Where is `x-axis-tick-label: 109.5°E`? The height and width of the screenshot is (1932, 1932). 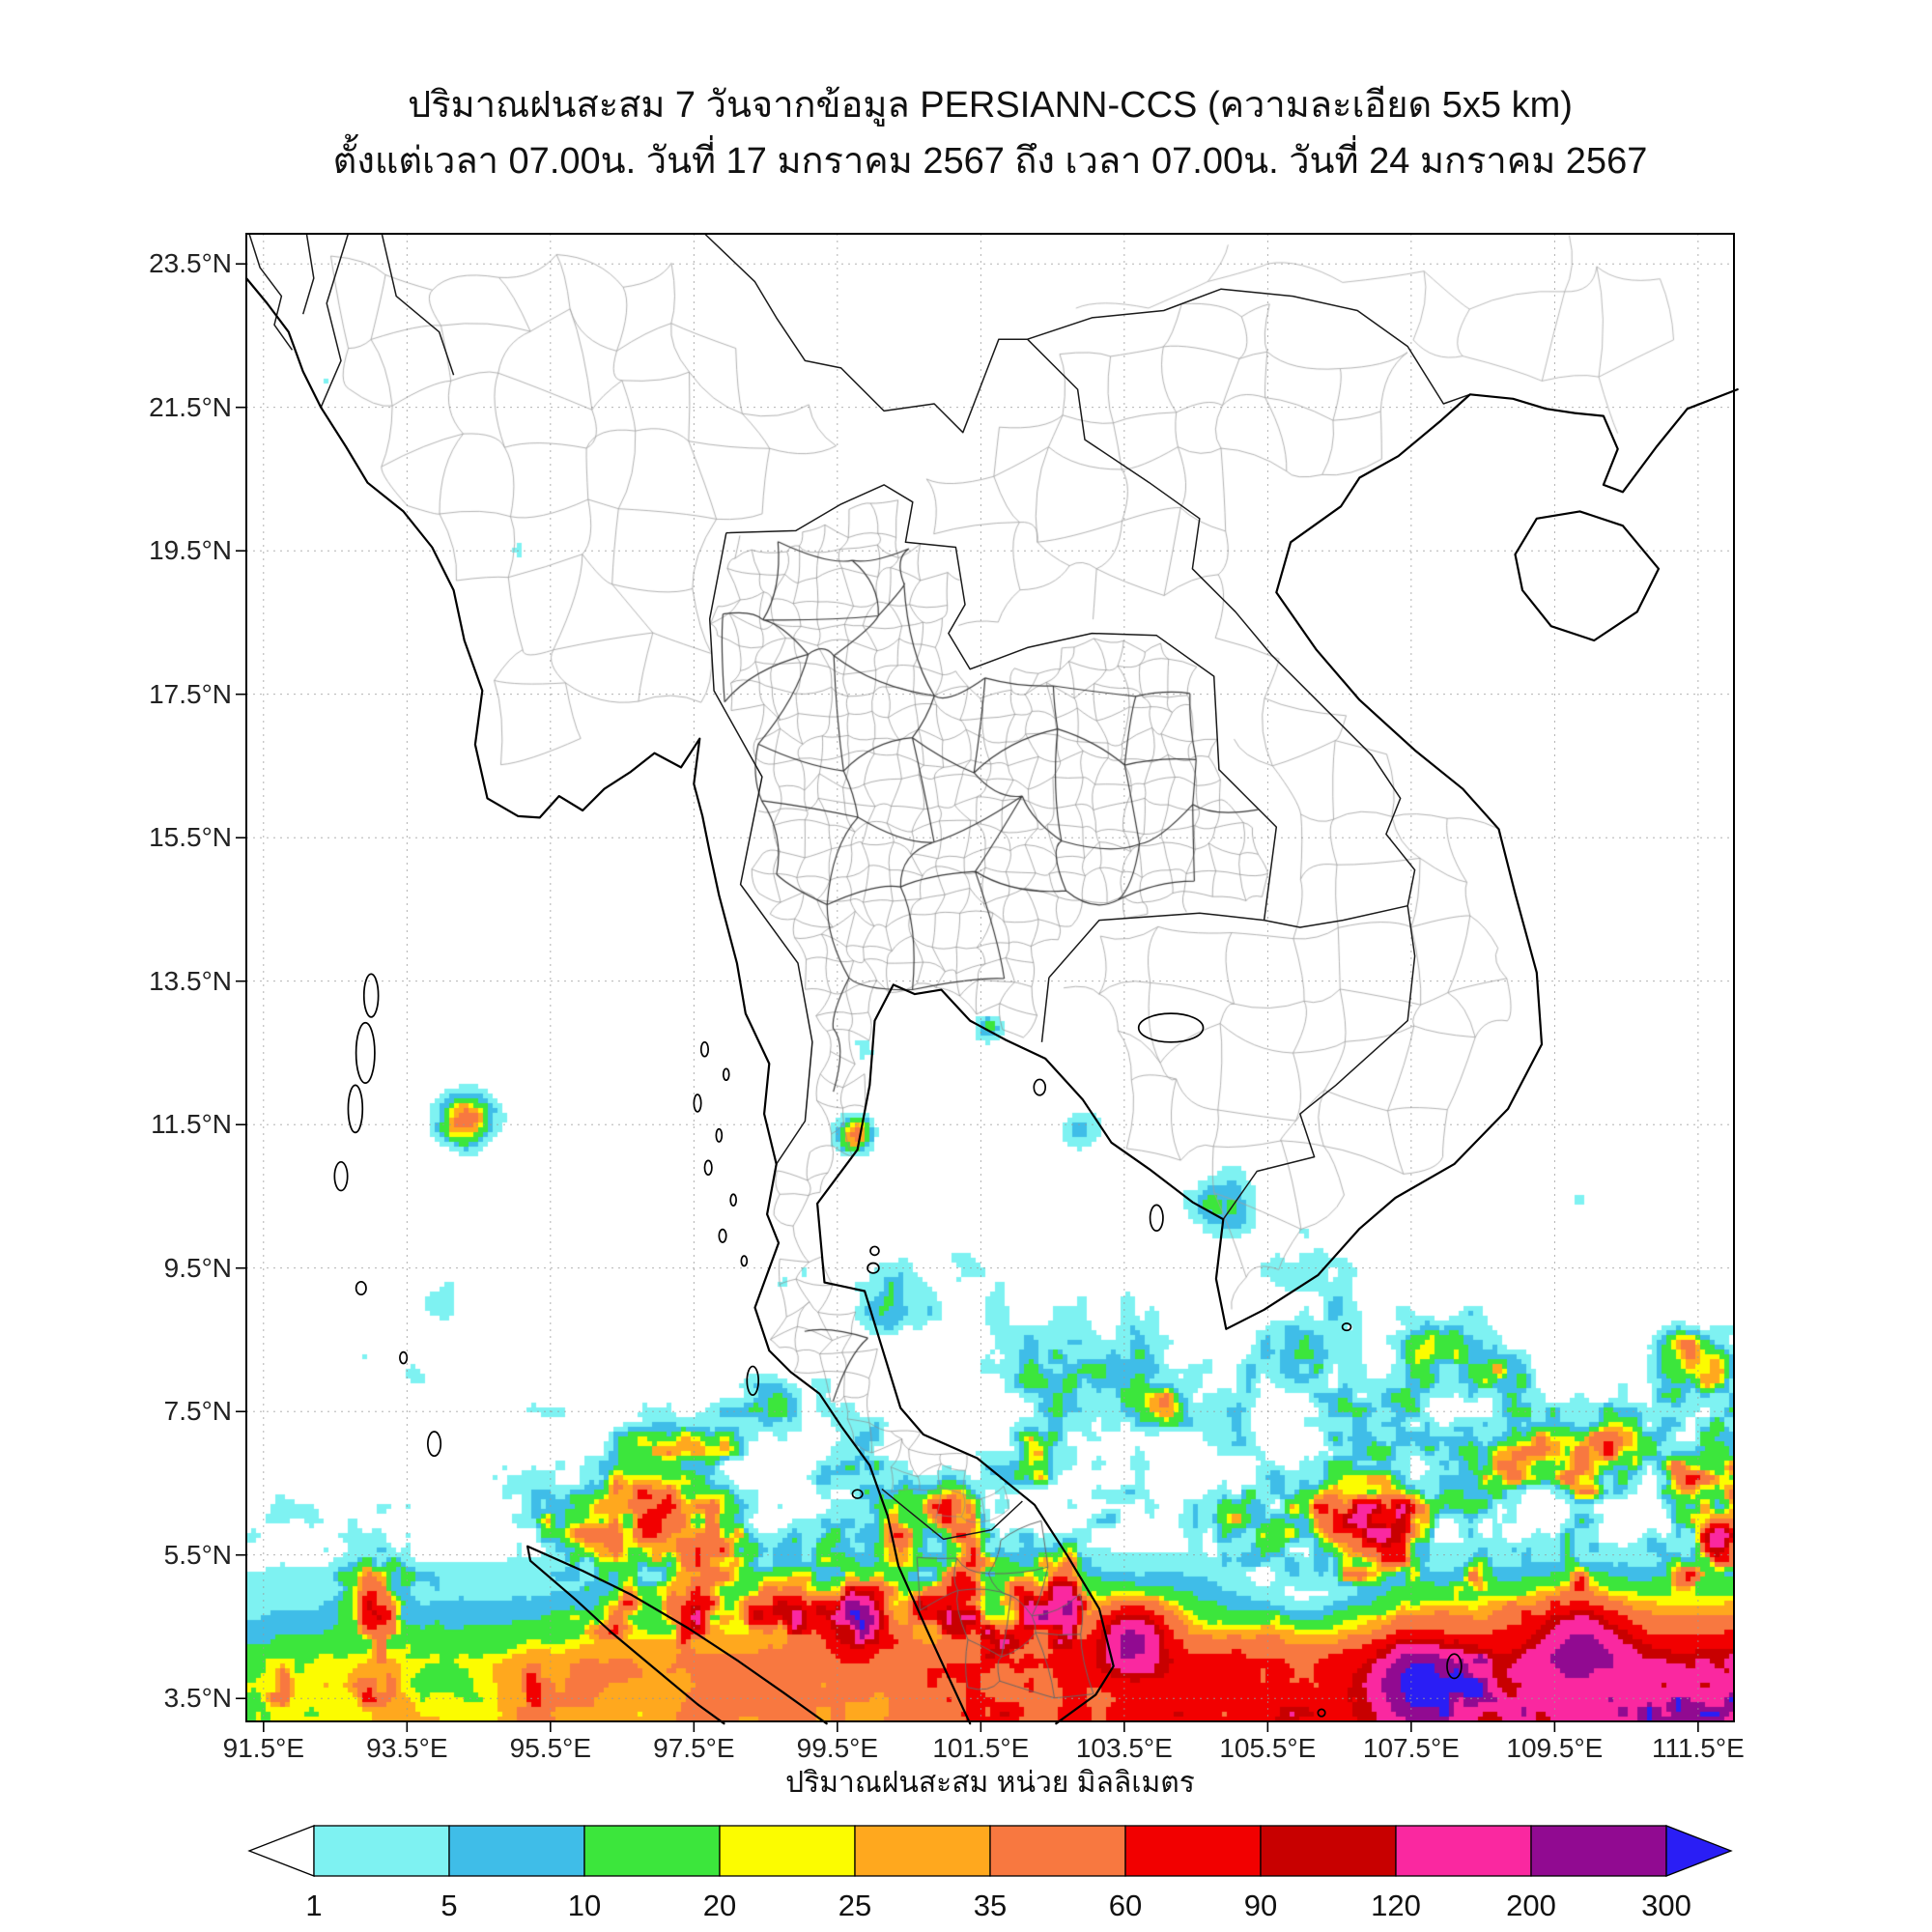
x-axis-tick-label: 109.5°E is located at coordinates (1555, 1748).